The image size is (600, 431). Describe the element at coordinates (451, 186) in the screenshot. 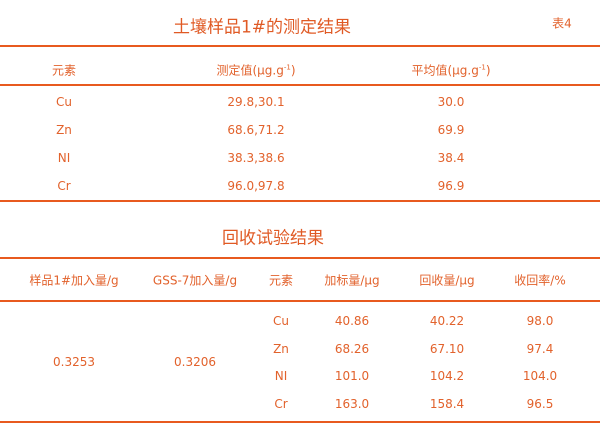

I see `table-cell: 96.9` at that location.